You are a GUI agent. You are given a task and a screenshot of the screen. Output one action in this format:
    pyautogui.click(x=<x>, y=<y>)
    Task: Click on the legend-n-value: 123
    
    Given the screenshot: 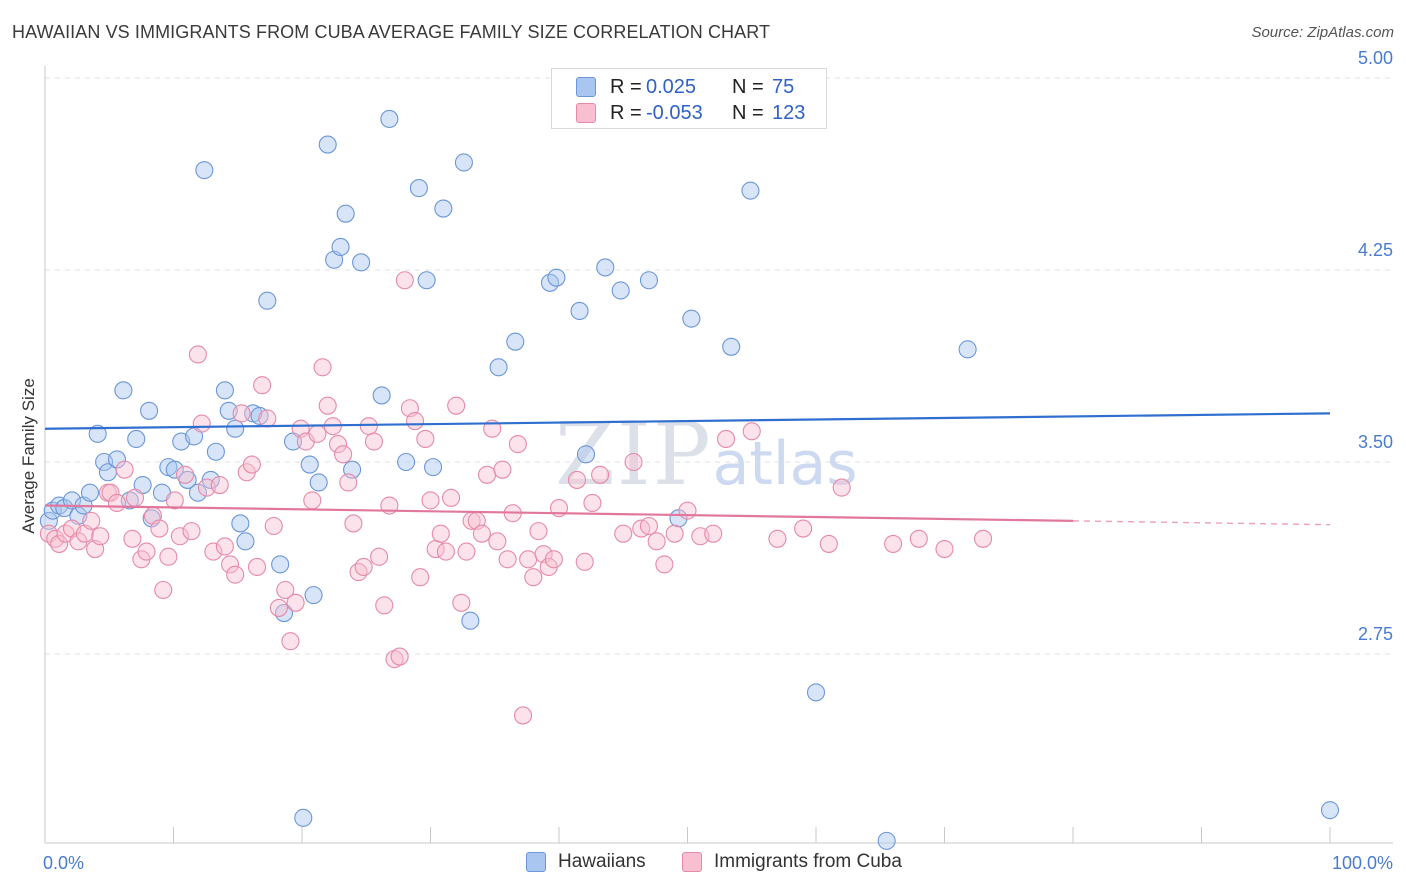 What is the action you would take?
    pyautogui.click(x=789, y=112)
    